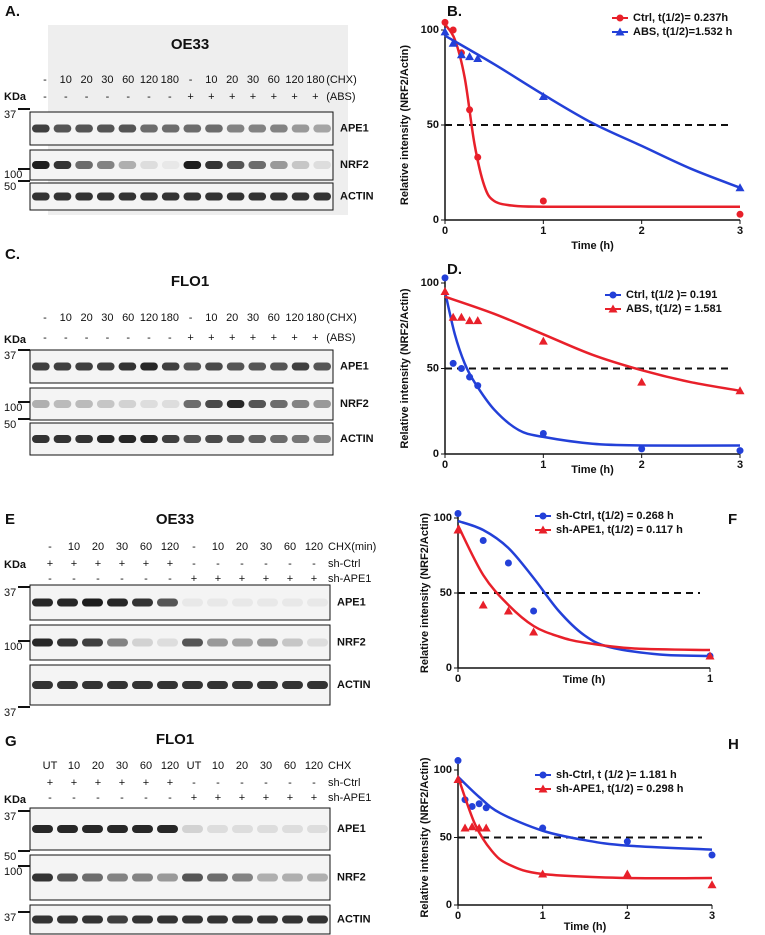  Describe the element at coordinates (341, 318) in the screenshot. I see `row-label: (CHX)` at that location.